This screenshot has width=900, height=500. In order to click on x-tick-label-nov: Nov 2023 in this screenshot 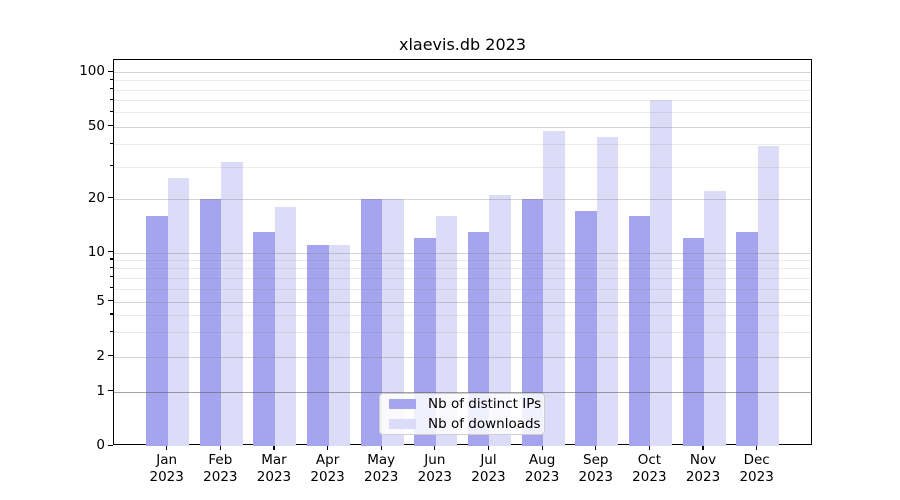, I will do `click(703, 469)`.